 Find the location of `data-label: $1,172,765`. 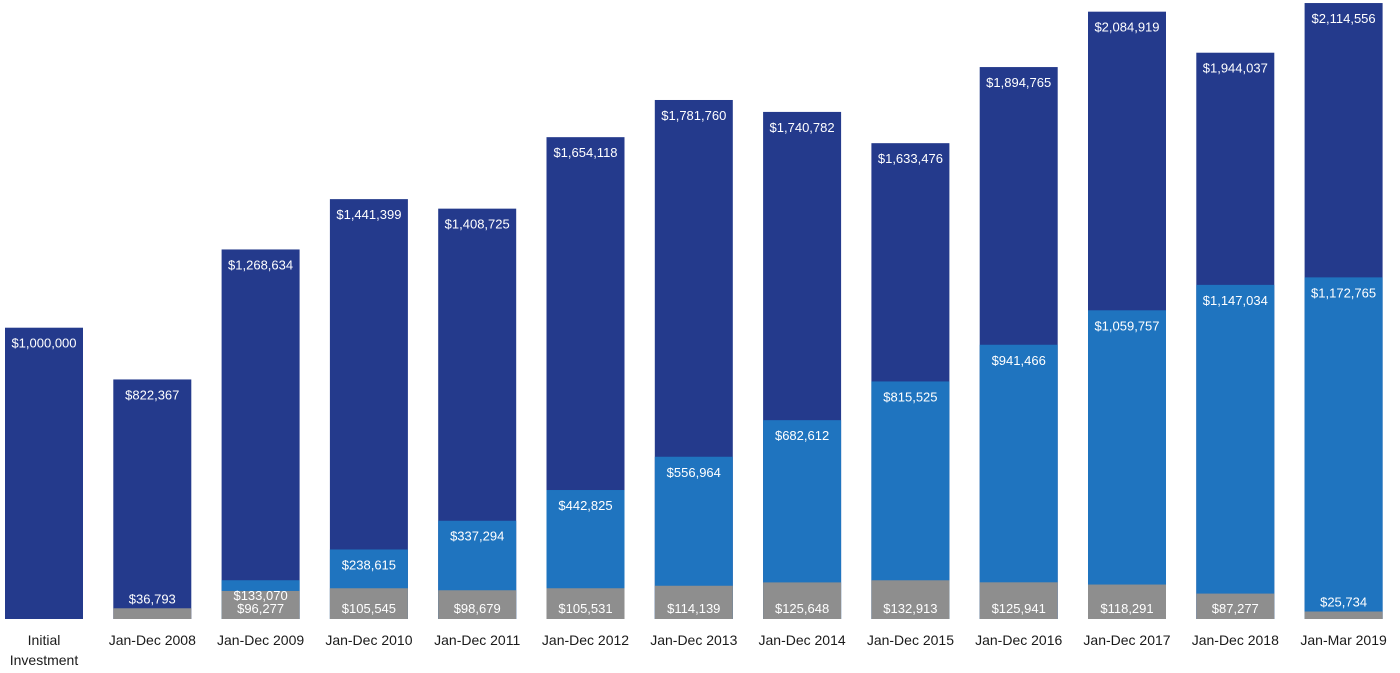

data-label: $1,172,765 is located at coordinates (1343, 292).